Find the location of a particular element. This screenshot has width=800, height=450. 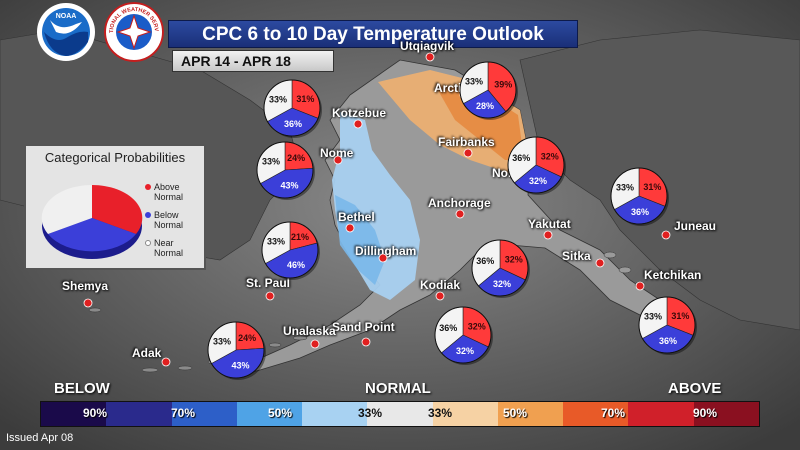

legend-label-above: Above Normal is located at coordinates (169, 192).